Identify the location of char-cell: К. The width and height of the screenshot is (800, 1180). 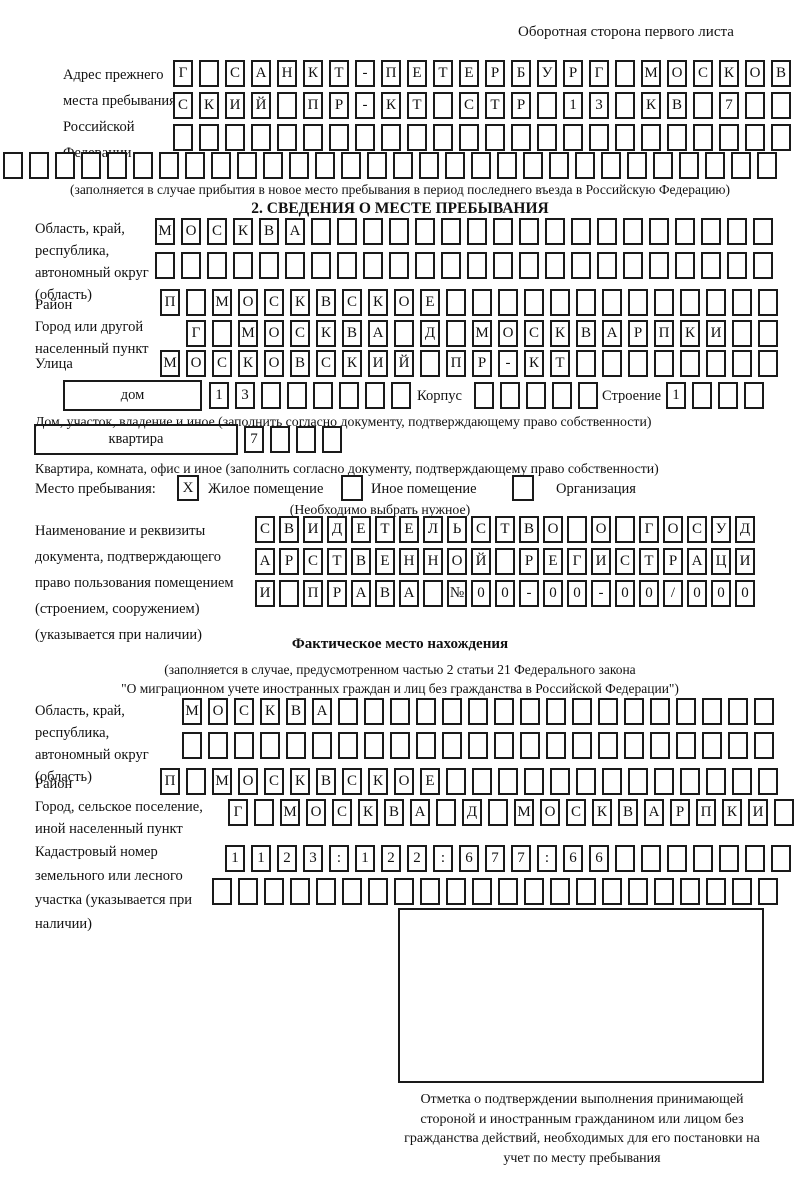
(300, 302).